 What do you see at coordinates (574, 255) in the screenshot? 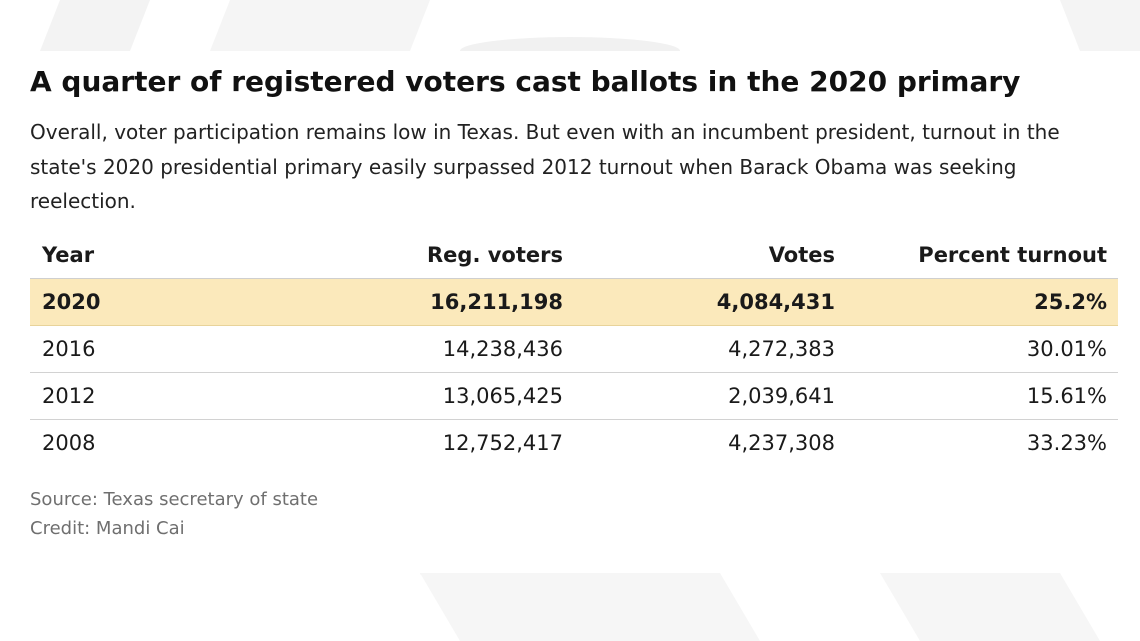
I see `table-header-row: Year Reg. voters Votes Percent turnout` at bounding box center [574, 255].